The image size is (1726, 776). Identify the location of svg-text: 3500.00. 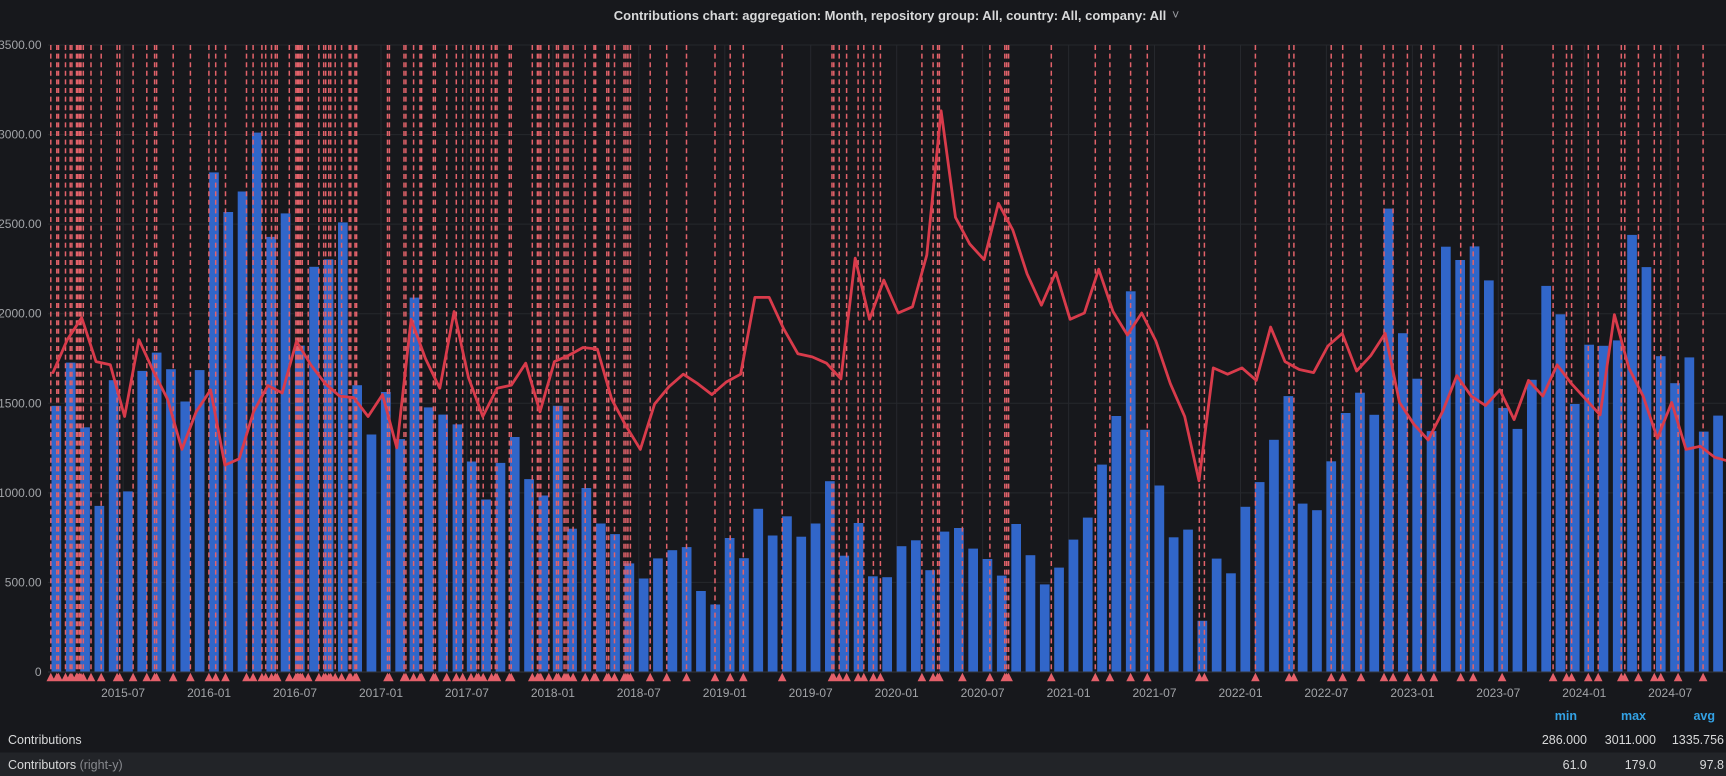
(21, 45).